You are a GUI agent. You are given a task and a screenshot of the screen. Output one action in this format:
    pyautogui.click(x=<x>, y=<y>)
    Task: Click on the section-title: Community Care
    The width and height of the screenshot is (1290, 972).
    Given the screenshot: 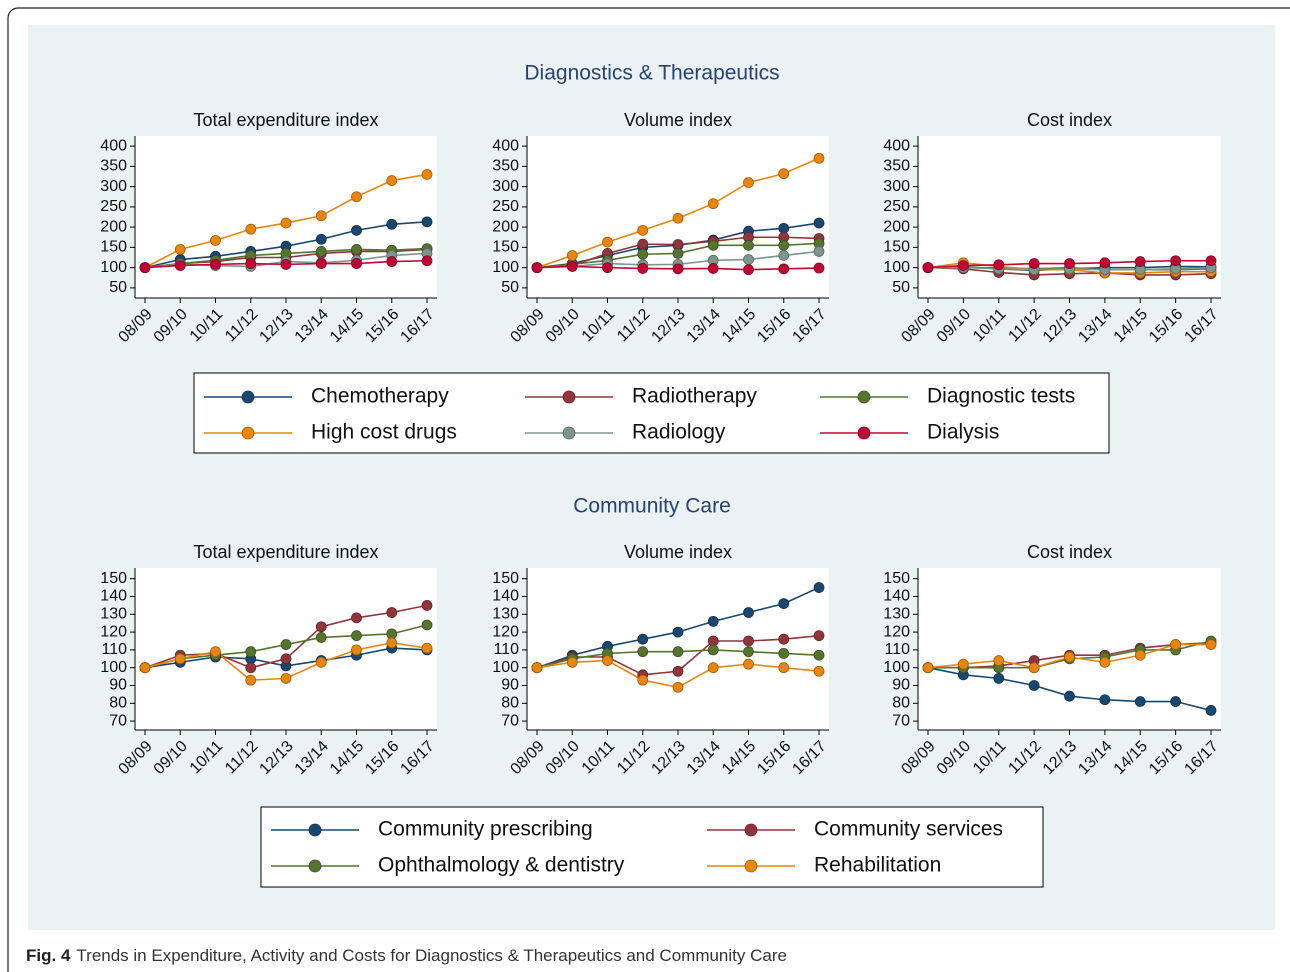 What is the action you would take?
    pyautogui.click(x=652, y=506)
    